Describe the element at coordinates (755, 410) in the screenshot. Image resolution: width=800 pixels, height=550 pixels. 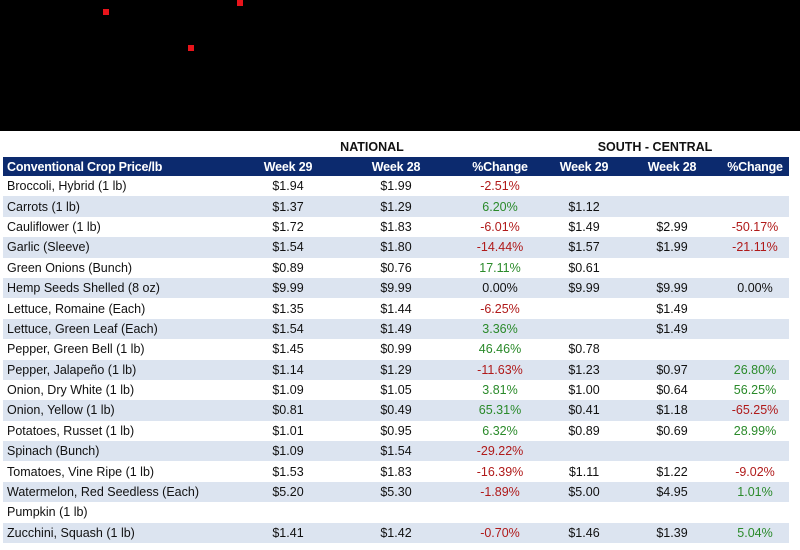
I see `percent-change-cell: -65.25%` at that location.